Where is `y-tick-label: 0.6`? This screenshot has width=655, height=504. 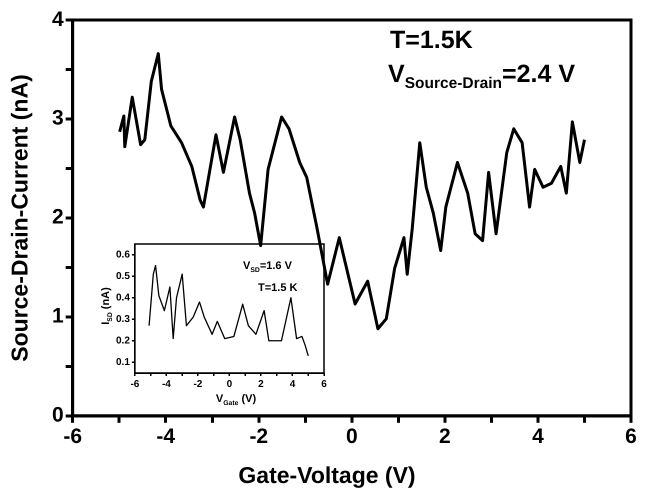 y-tick-label: 0.6 is located at coordinates (123, 255).